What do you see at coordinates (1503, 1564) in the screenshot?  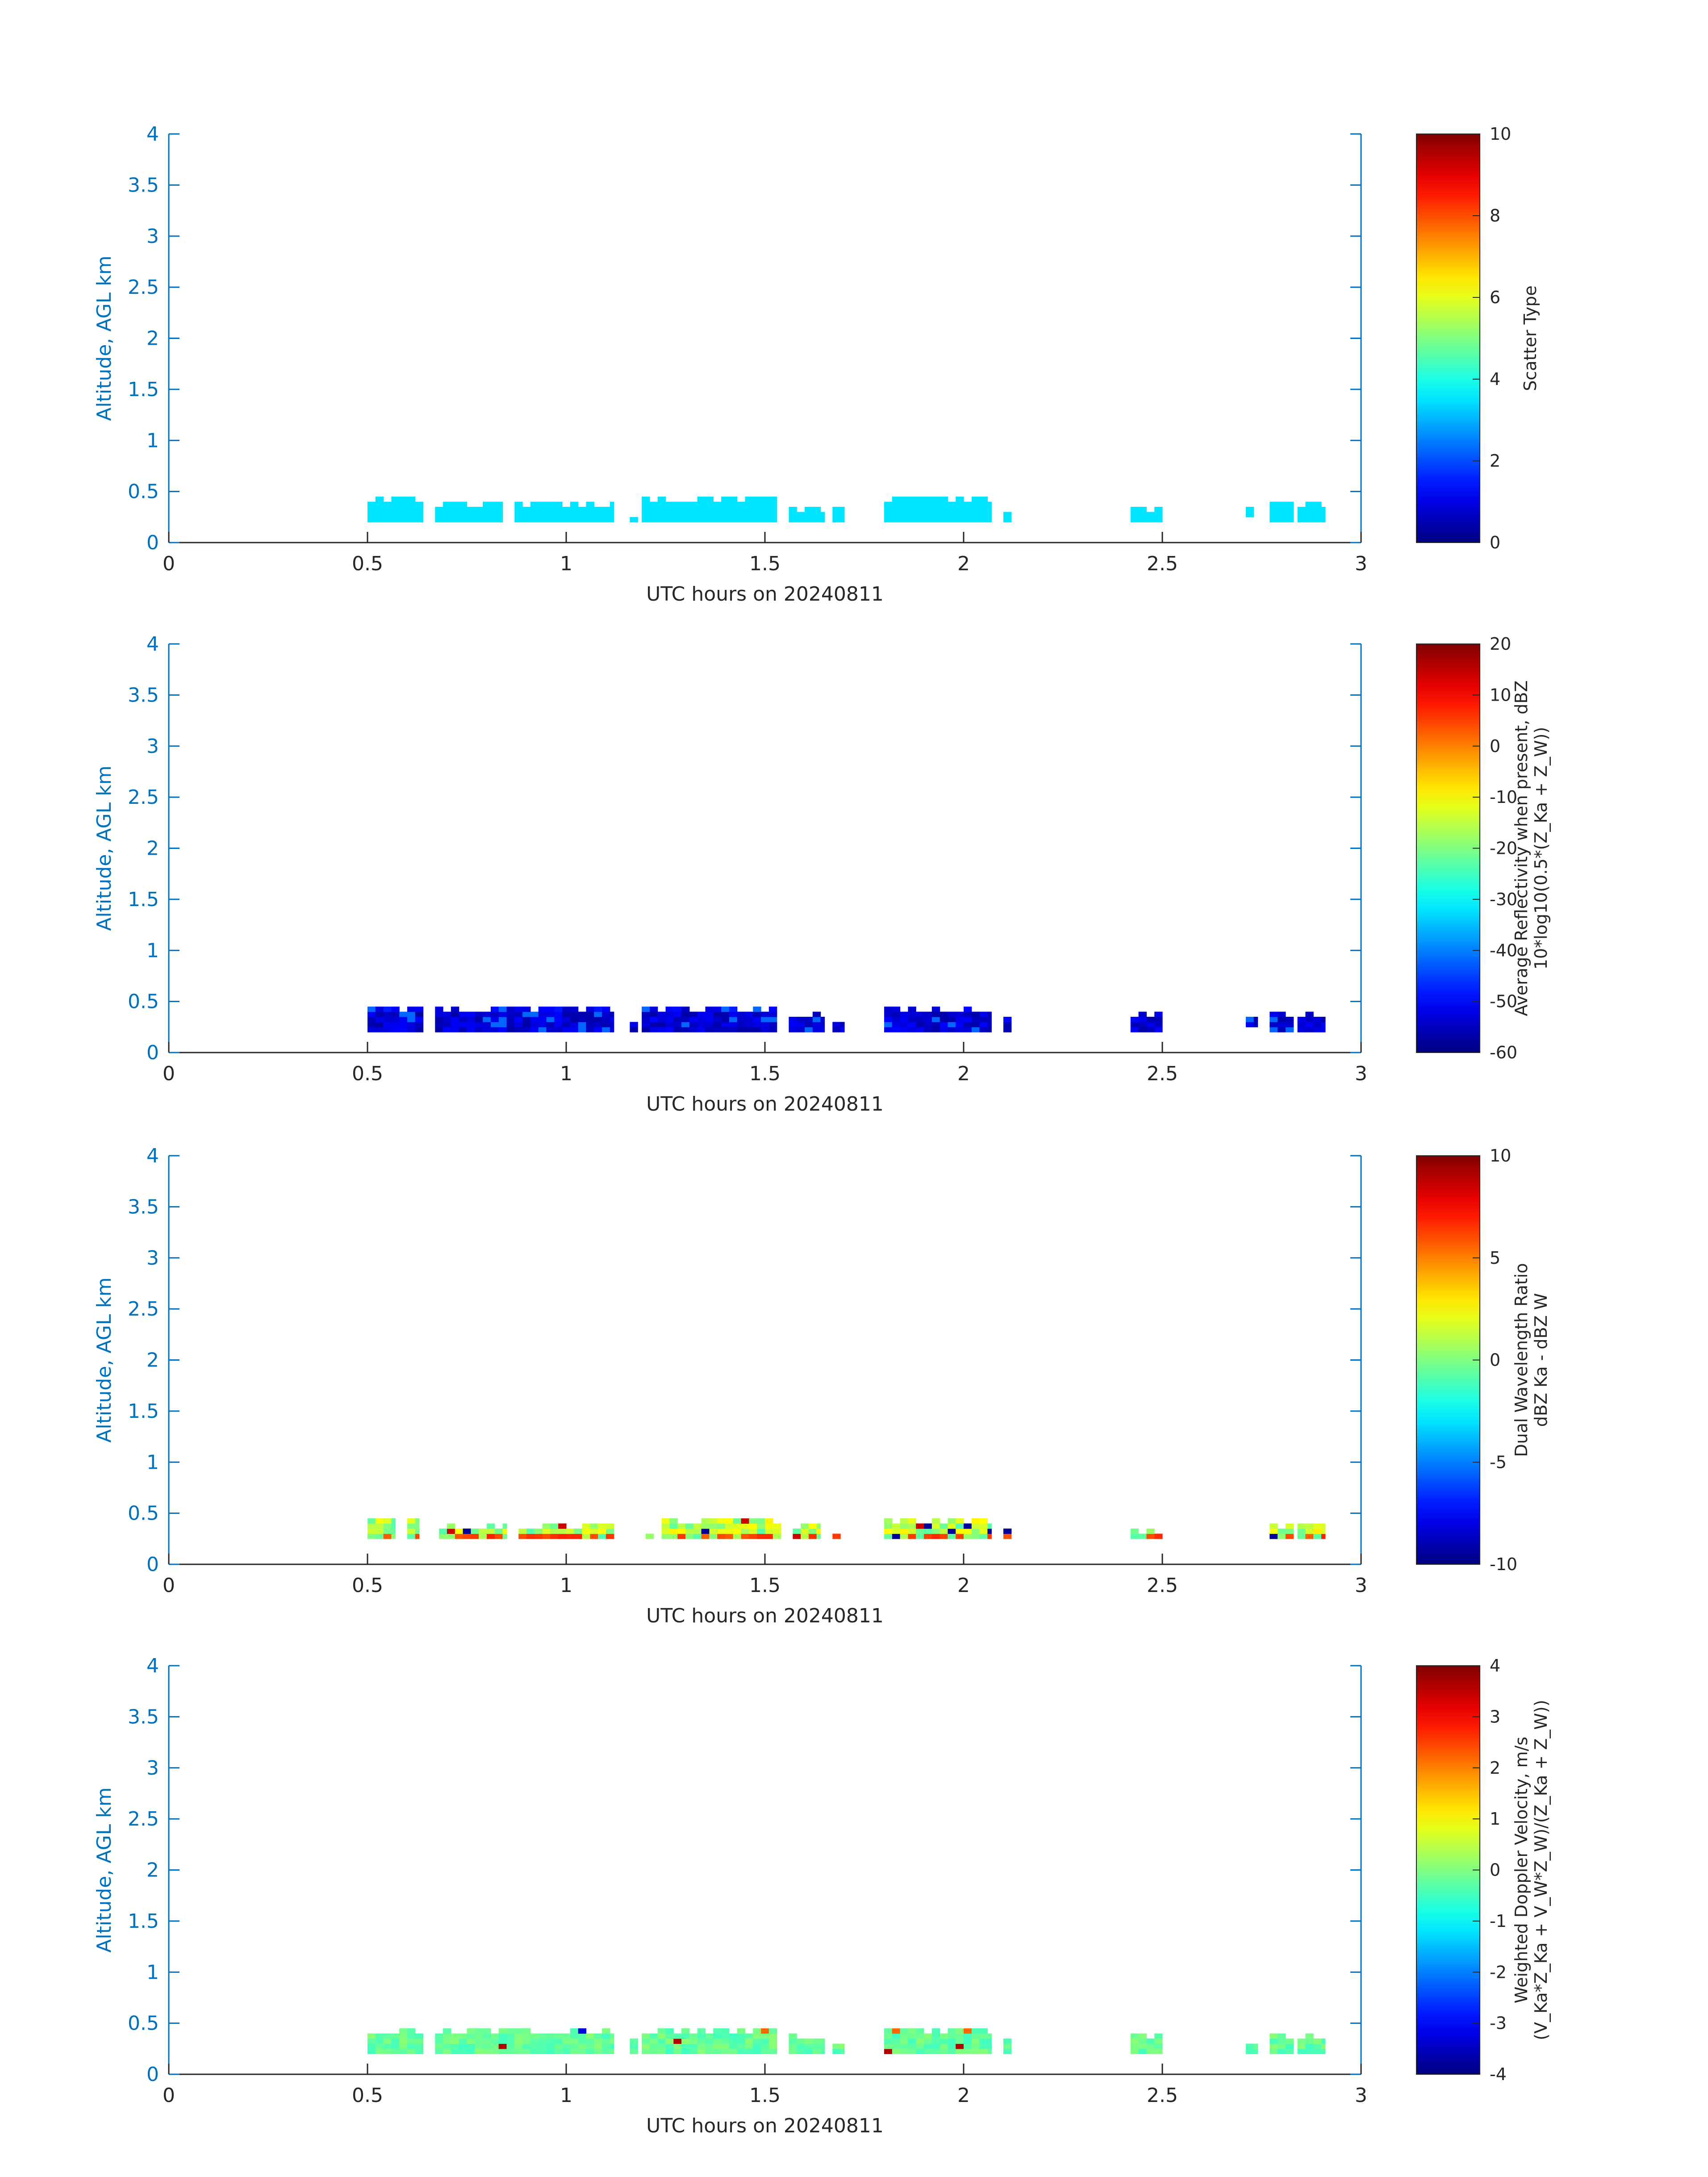 I see `colorbar-tick-label: -10` at bounding box center [1503, 1564].